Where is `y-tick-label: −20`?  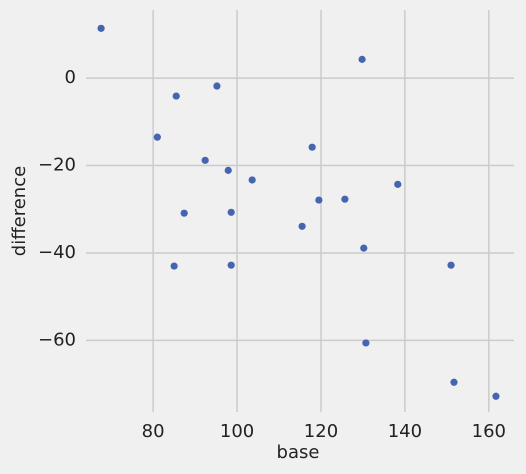
y-tick-label: −20 is located at coordinates (57, 165).